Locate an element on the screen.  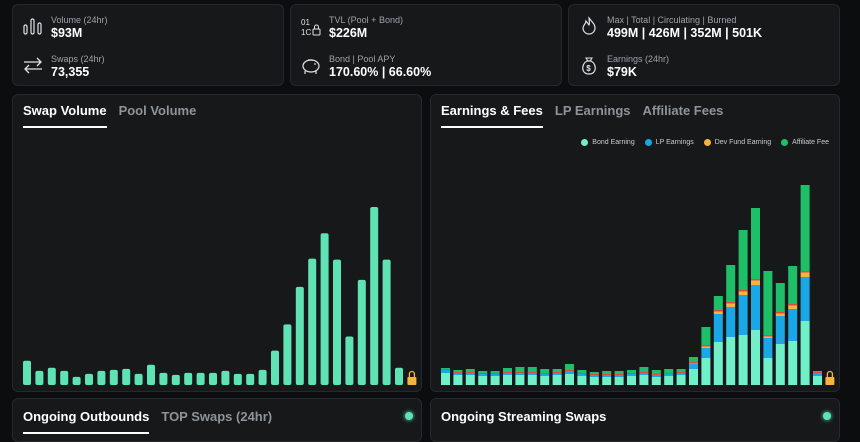
tab-lp-earnings: LP Earnings is located at coordinates (592, 110).